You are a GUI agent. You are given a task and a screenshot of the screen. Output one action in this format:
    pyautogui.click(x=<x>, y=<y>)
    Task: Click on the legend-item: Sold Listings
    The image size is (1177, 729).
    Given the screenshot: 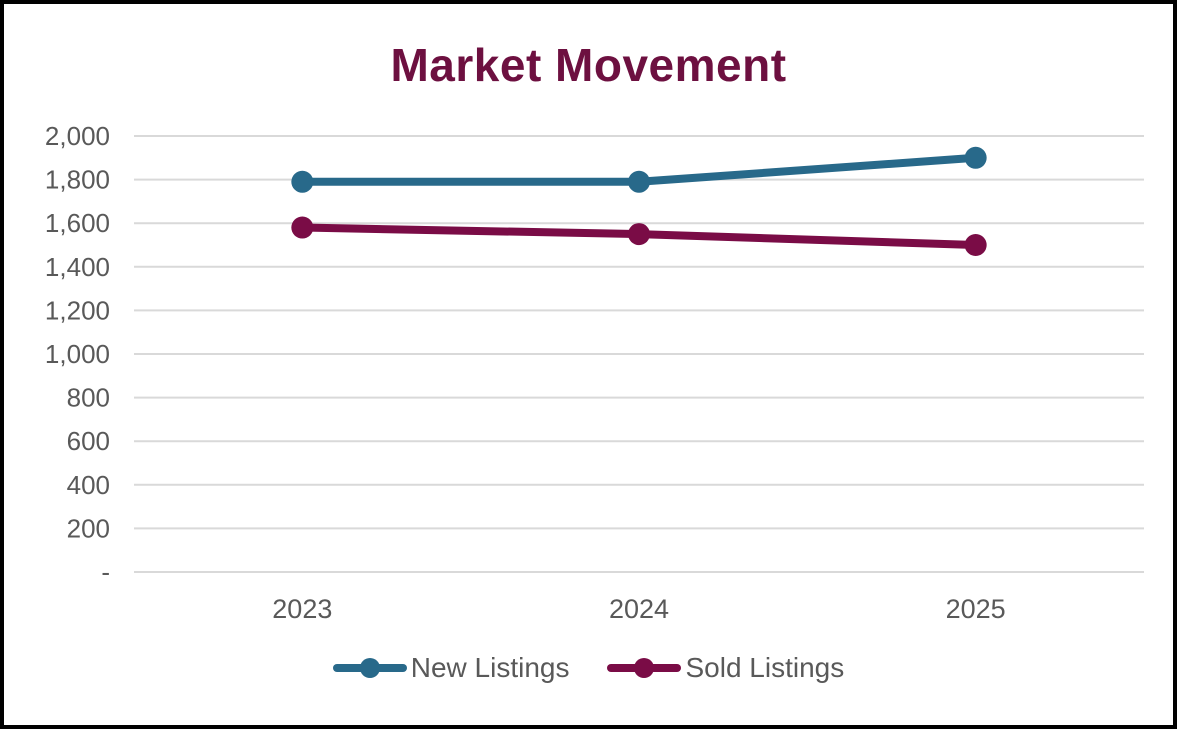 What is the action you would take?
    pyautogui.click(x=725, y=668)
    